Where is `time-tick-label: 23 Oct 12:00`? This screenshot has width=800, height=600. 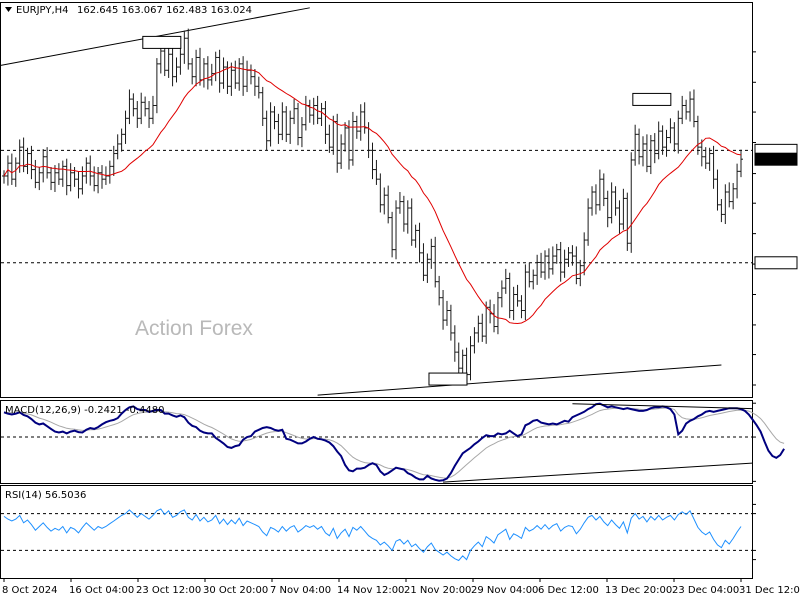
time-tick-label: 23 Oct 12:00 is located at coordinates (168, 590).